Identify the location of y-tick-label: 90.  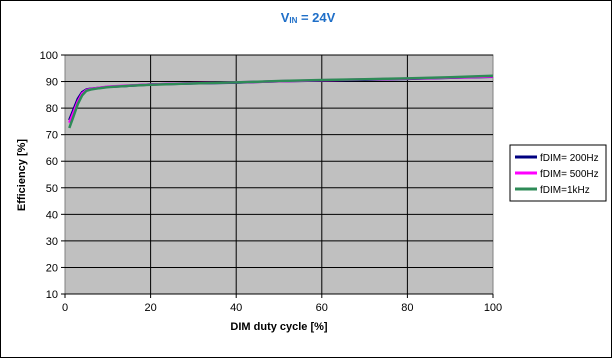
(52, 83).